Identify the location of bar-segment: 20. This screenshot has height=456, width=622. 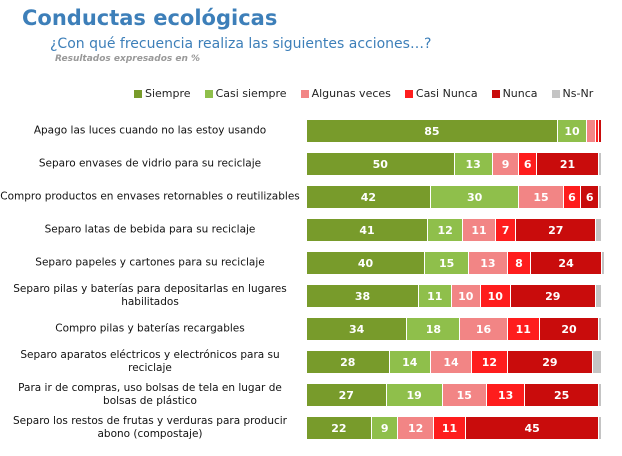
(570, 329).